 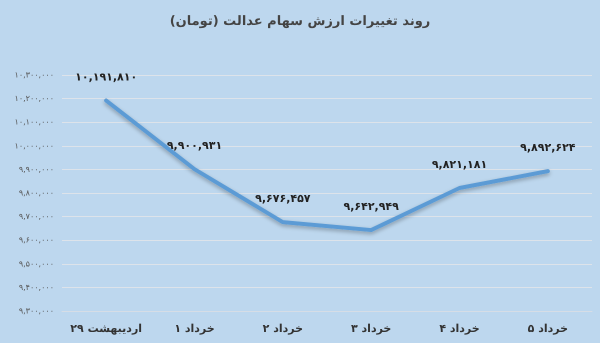 What do you see at coordinates (194, 145) in the screenshot?
I see `data-label: ۹,۹۰۰,۹۳۱` at bounding box center [194, 145].